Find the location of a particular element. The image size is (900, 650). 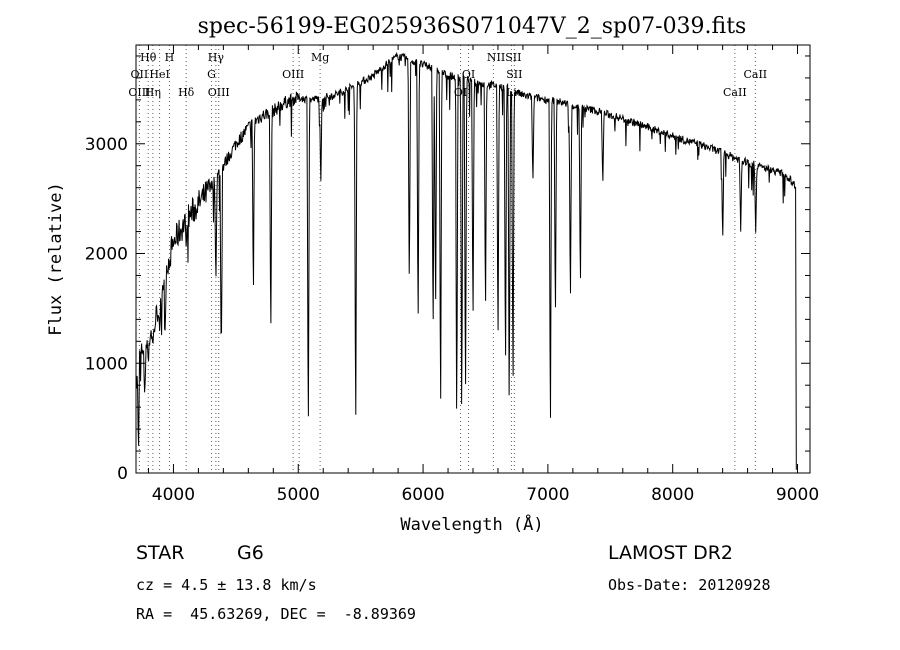

spectral-line-label: Li is located at coordinates (511, 92).